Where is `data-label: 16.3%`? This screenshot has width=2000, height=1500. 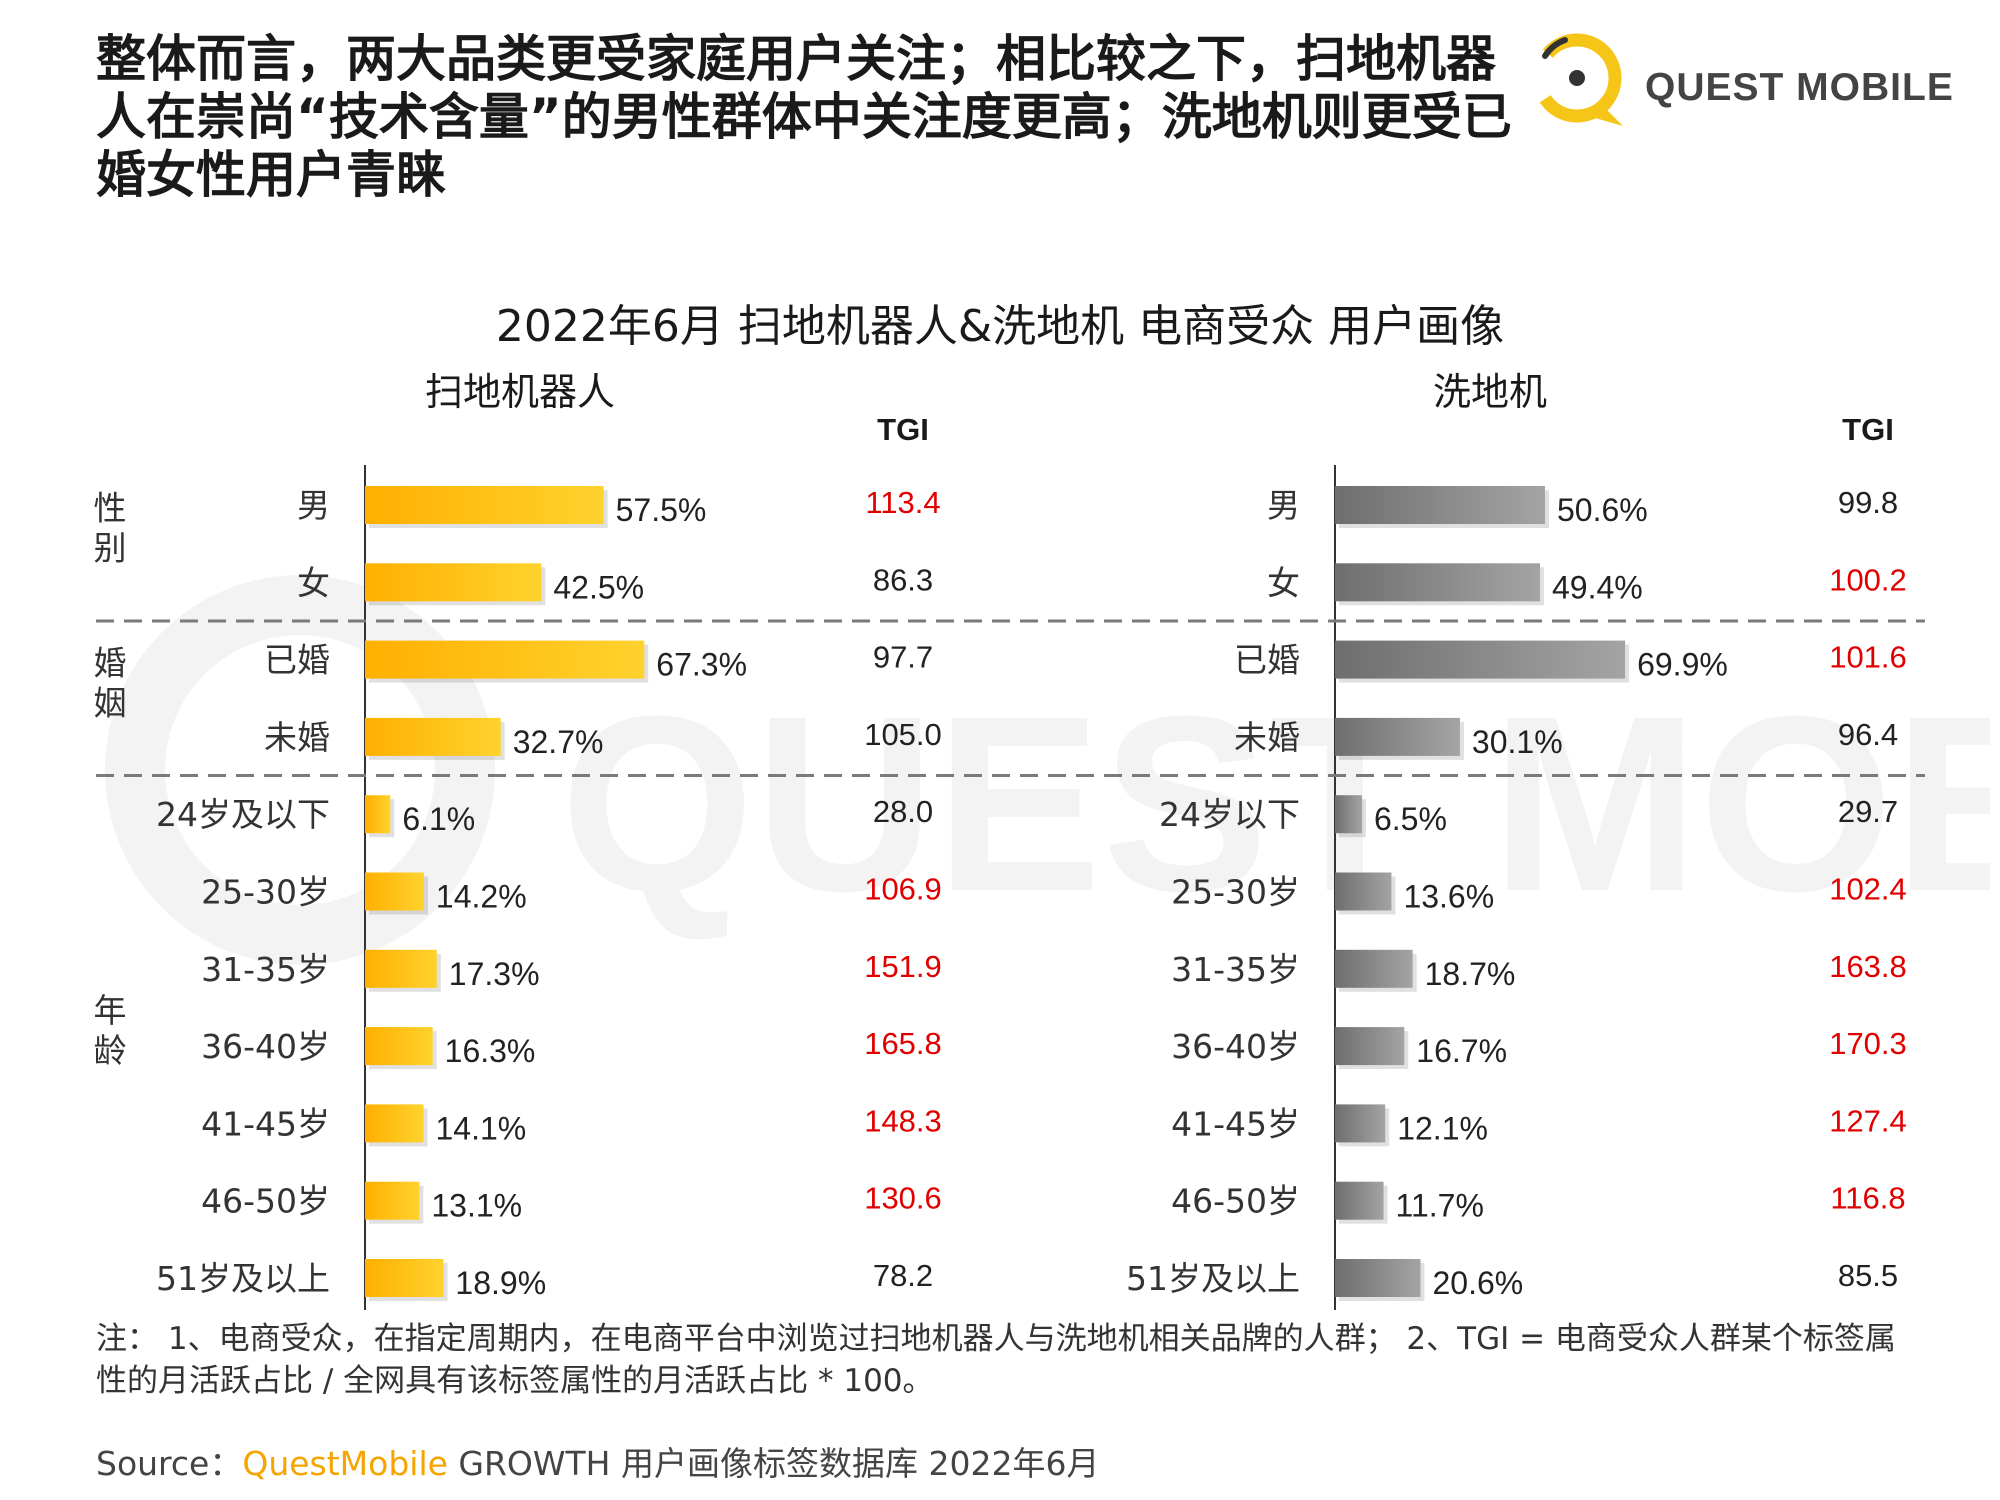
data-label: 16.3% is located at coordinates (490, 1051).